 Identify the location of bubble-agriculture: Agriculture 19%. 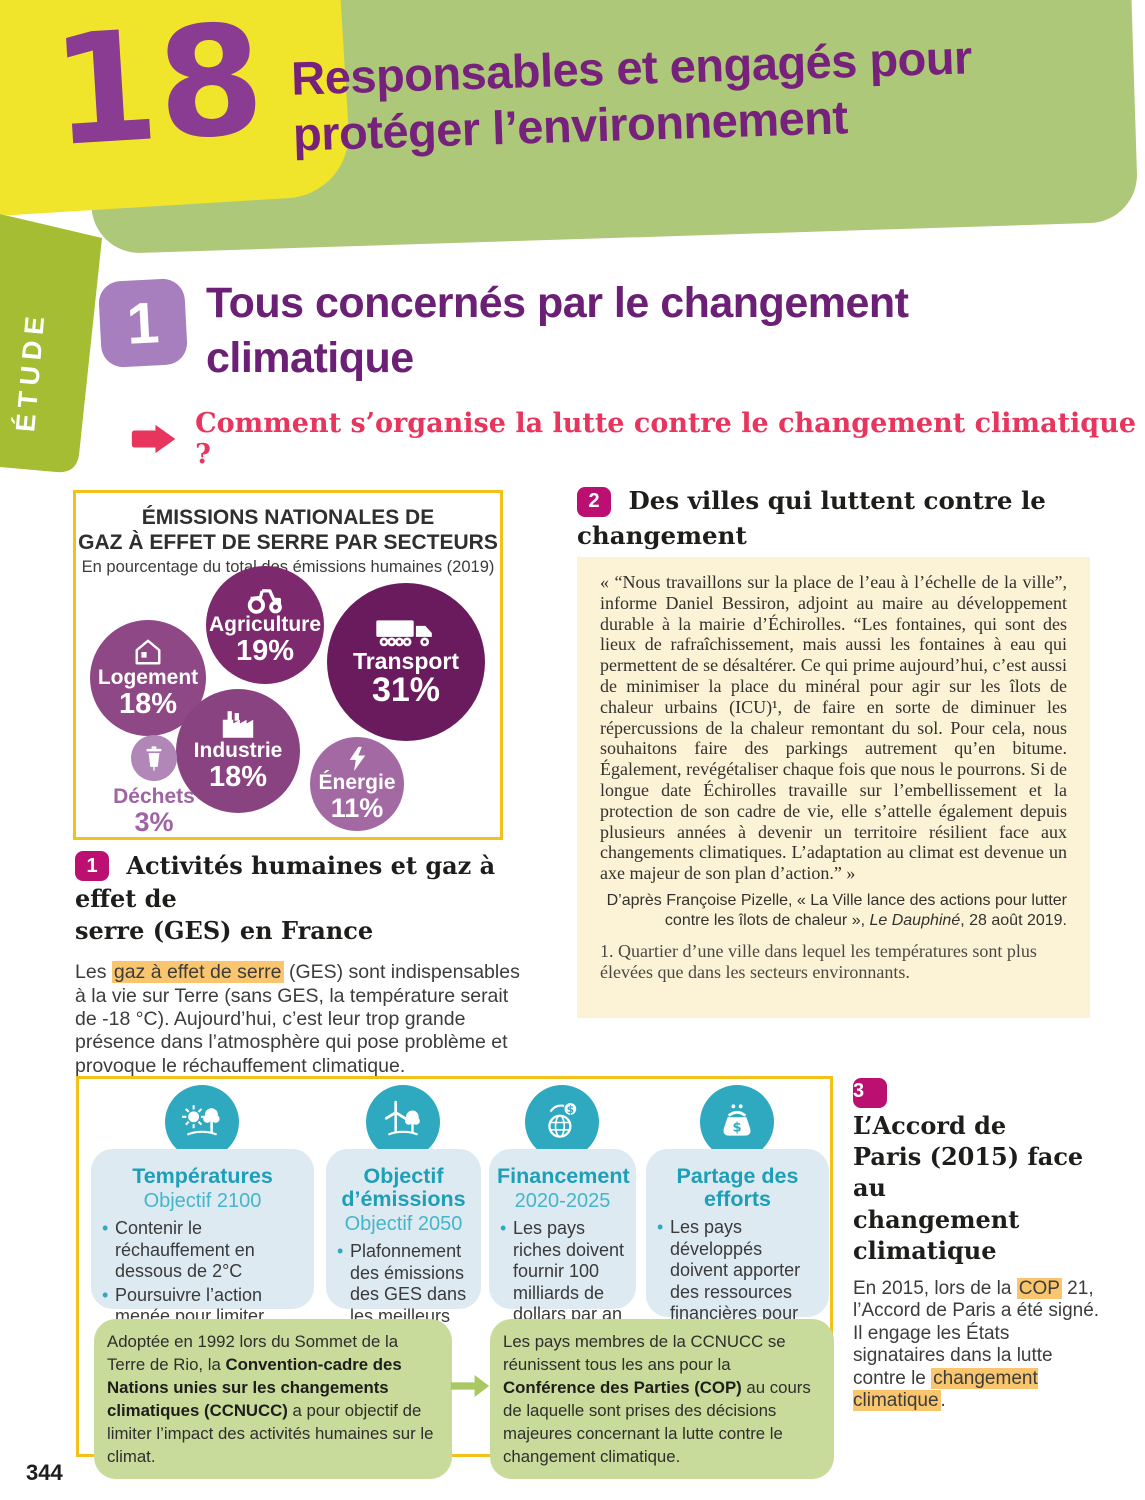
(265, 625).